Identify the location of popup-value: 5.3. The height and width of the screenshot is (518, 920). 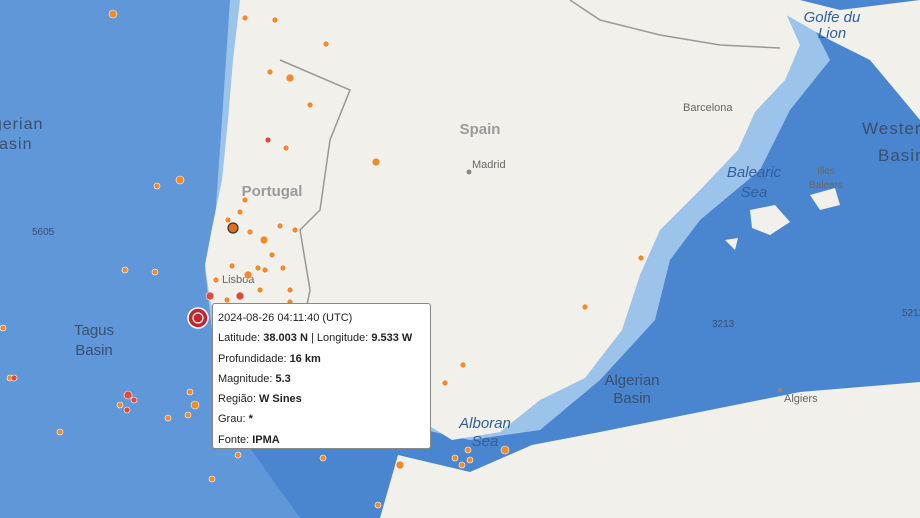
(283, 378).